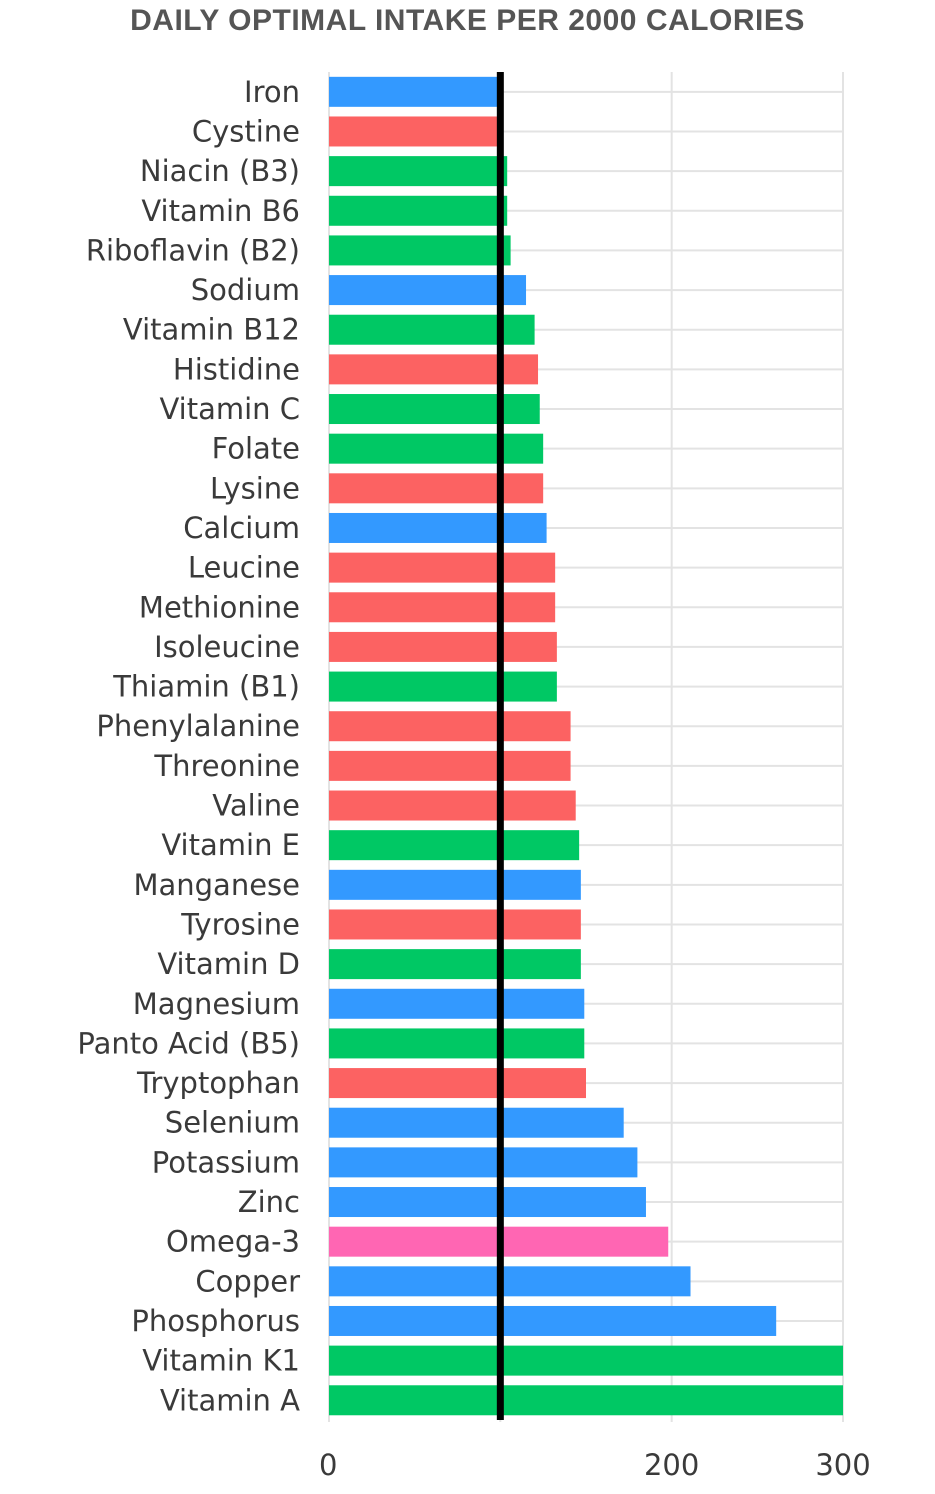 The image size is (935, 1494). What do you see at coordinates (211, 330) in the screenshot?
I see `category-label: Vitamin B12` at bounding box center [211, 330].